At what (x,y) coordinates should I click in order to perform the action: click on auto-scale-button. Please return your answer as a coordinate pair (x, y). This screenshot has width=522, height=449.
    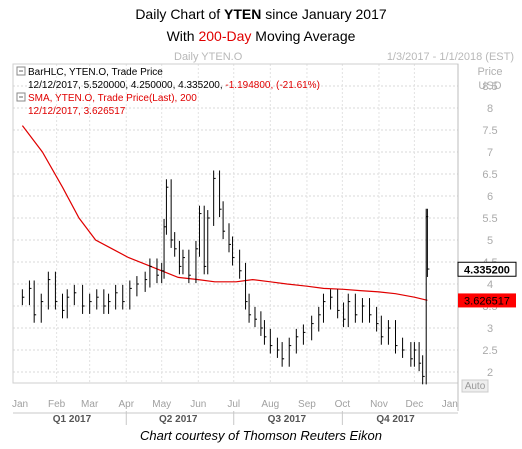
    Looking at the image, I should click on (475, 386).